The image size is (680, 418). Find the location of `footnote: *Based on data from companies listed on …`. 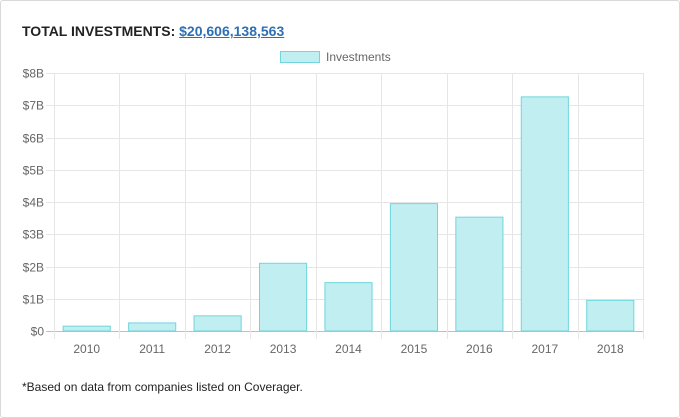

footnote: *Based on data from companies listed on … is located at coordinates (162, 387).